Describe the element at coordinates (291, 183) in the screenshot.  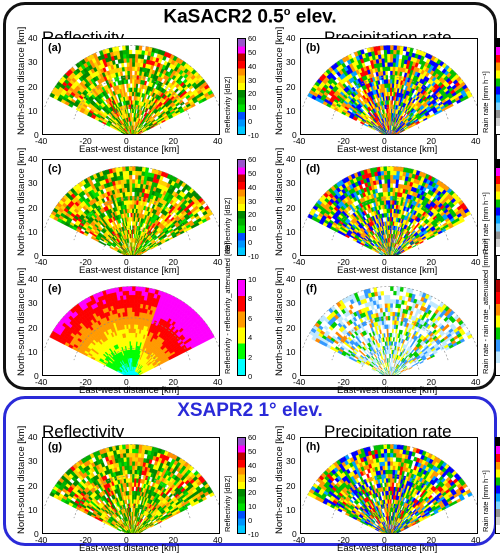
I see `ytick-d-1: 30` at that location.